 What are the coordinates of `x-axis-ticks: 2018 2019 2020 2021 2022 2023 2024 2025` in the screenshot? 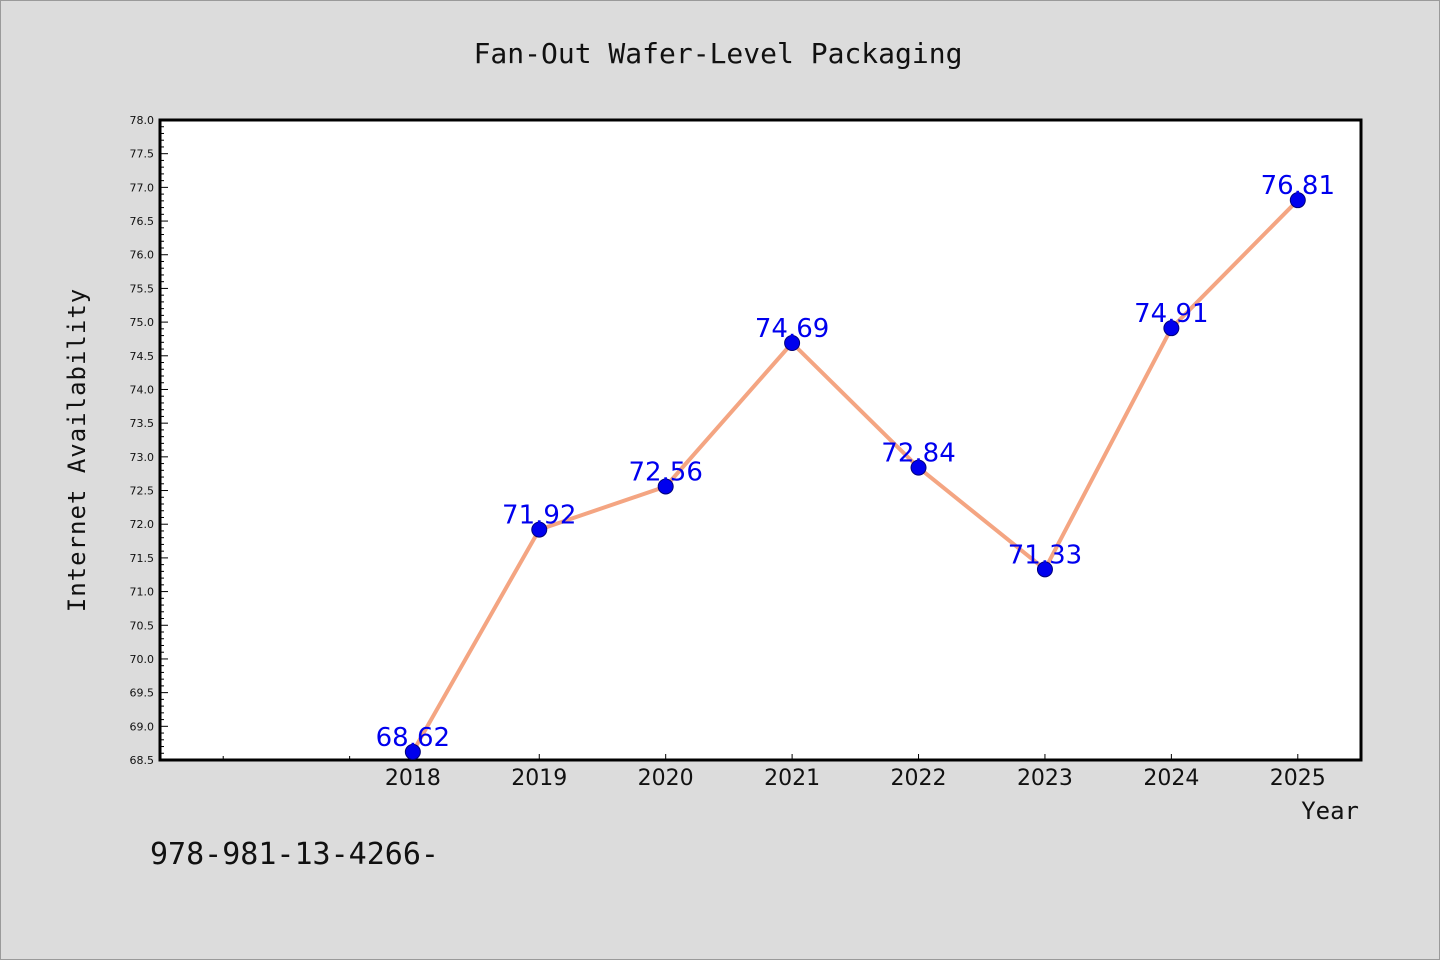 It's located at (774, 772).